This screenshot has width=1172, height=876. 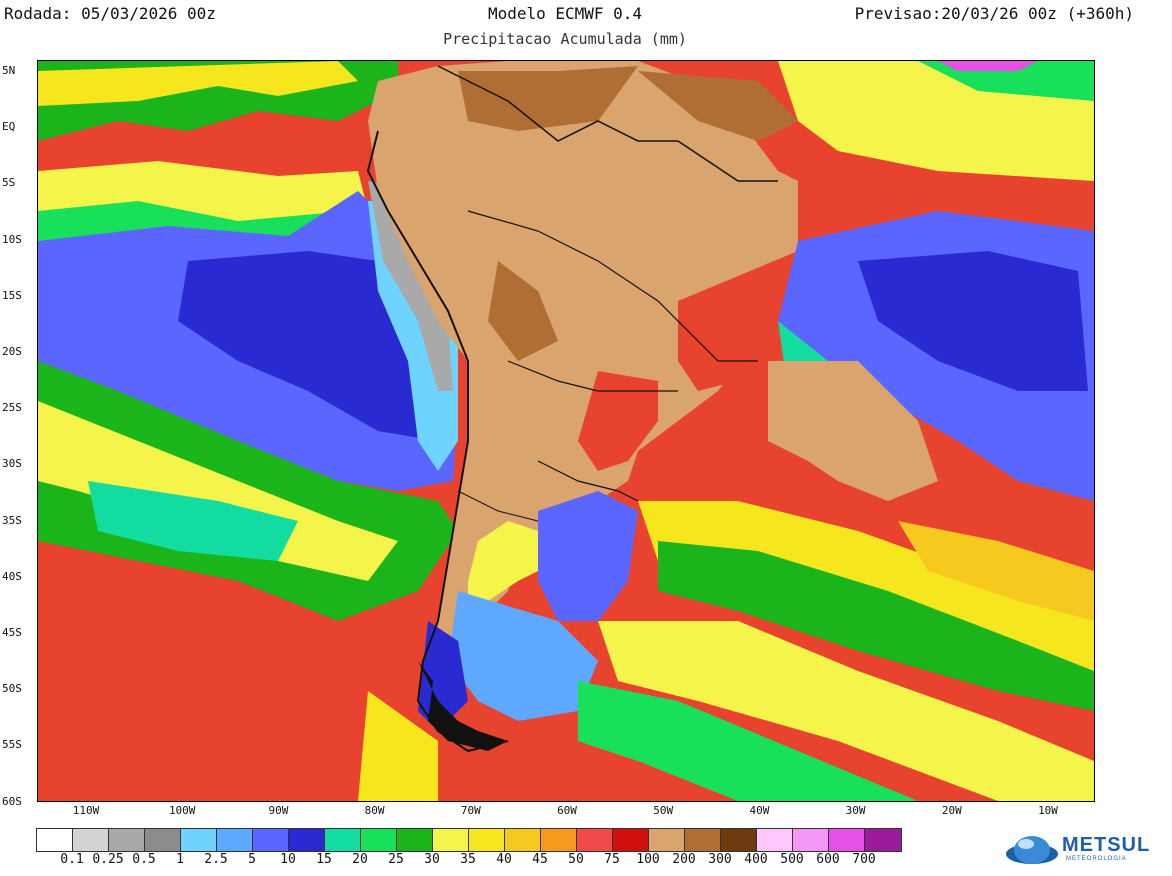 I want to click on legend-label: 0.25, so click(x=108, y=859).